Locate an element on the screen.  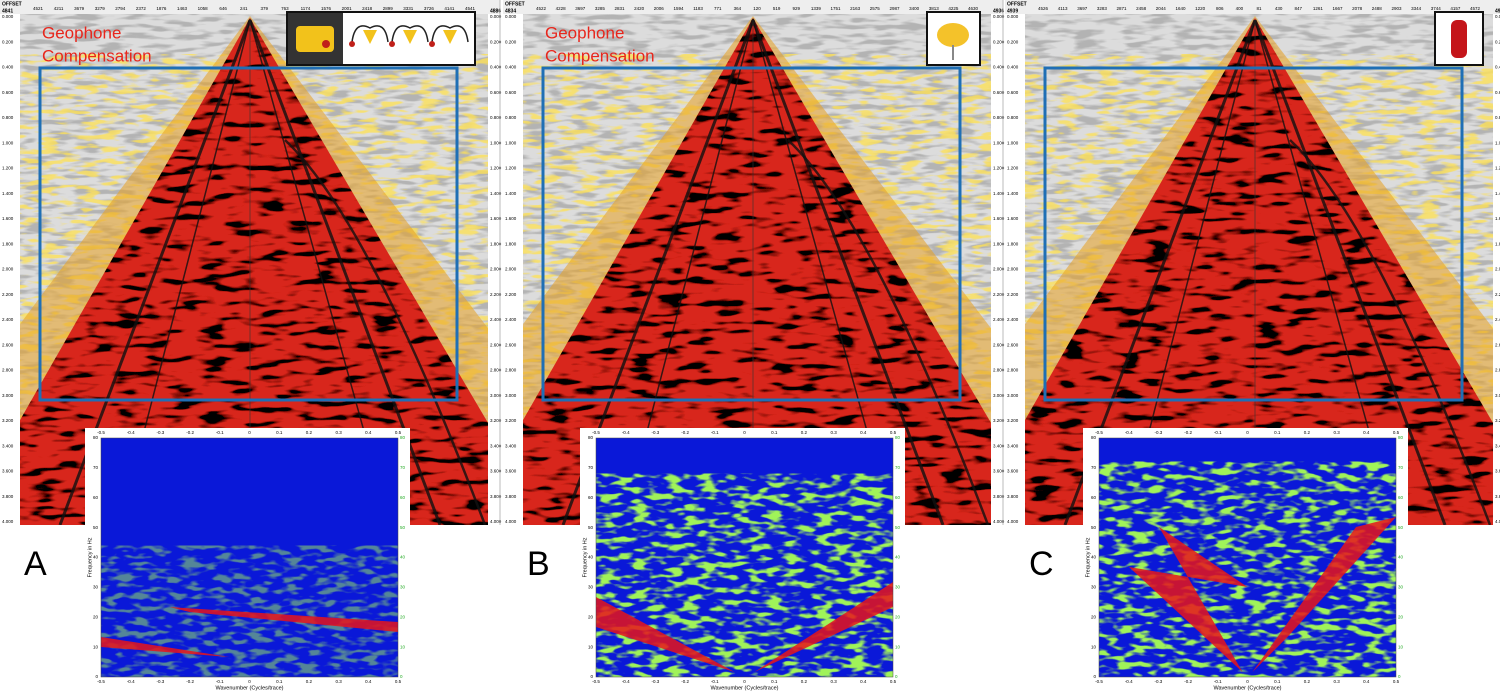
x-tick-label: -0.2 is located at coordinates (1188, 432).